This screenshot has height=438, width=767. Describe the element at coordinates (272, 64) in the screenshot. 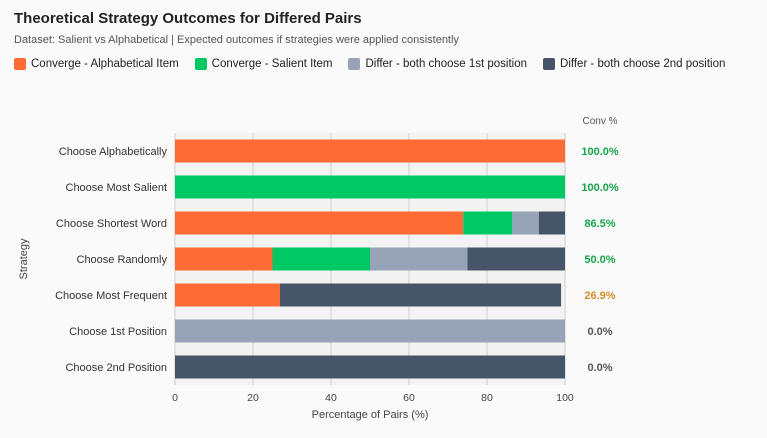

I see `legend-label: Converge - Salient Item` at that location.